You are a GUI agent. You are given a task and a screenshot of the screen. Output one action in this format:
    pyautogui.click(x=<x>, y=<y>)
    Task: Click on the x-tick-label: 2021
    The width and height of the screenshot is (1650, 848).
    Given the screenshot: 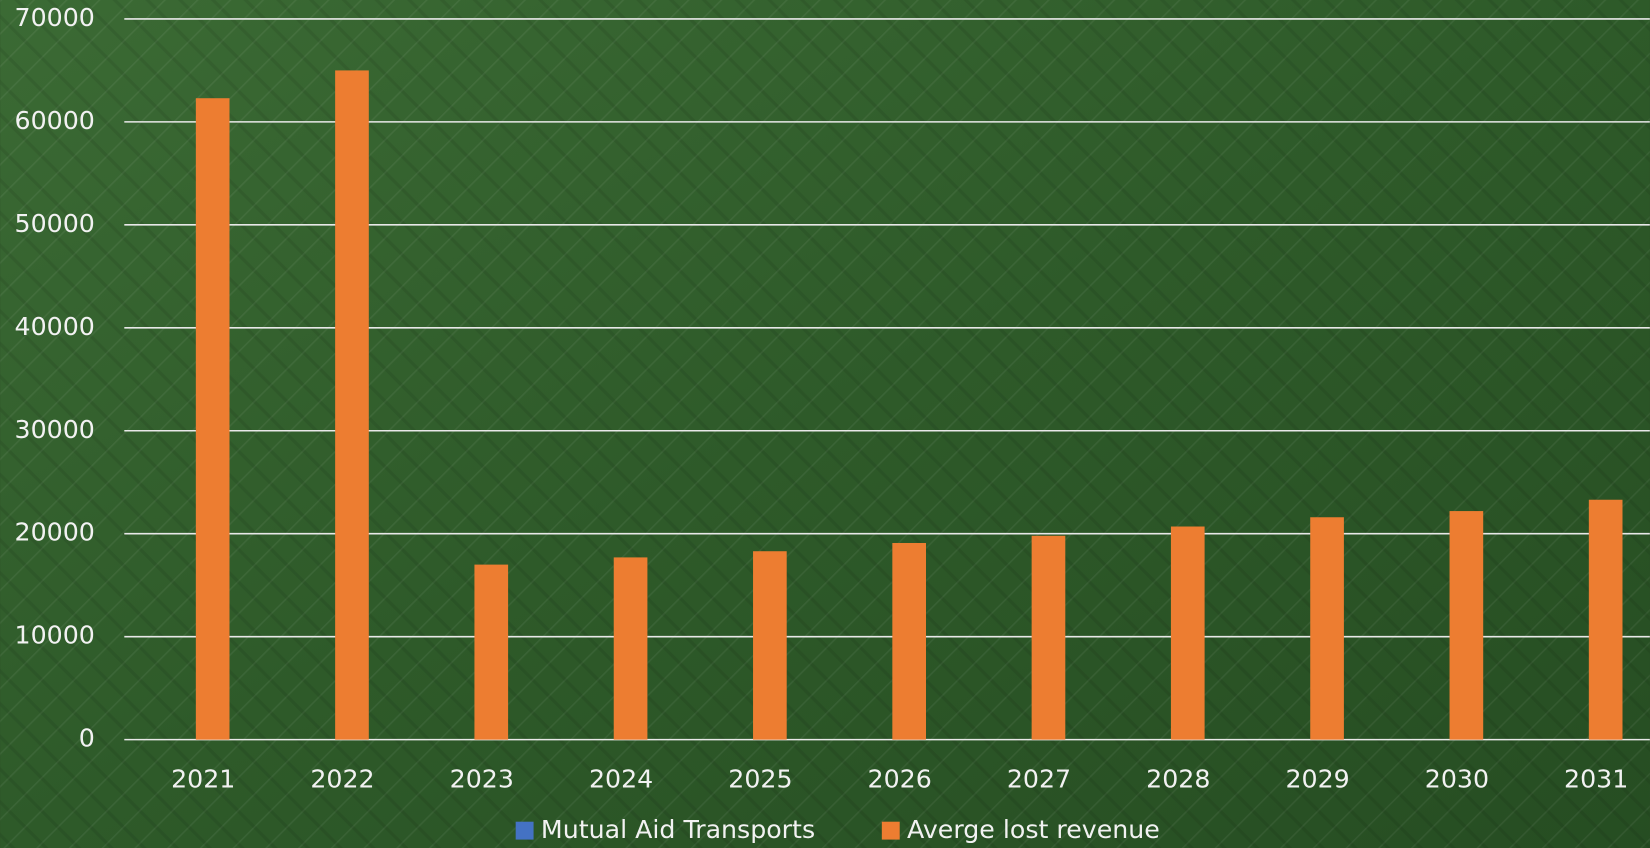 What is the action you would take?
    pyautogui.click(x=203, y=779)
    